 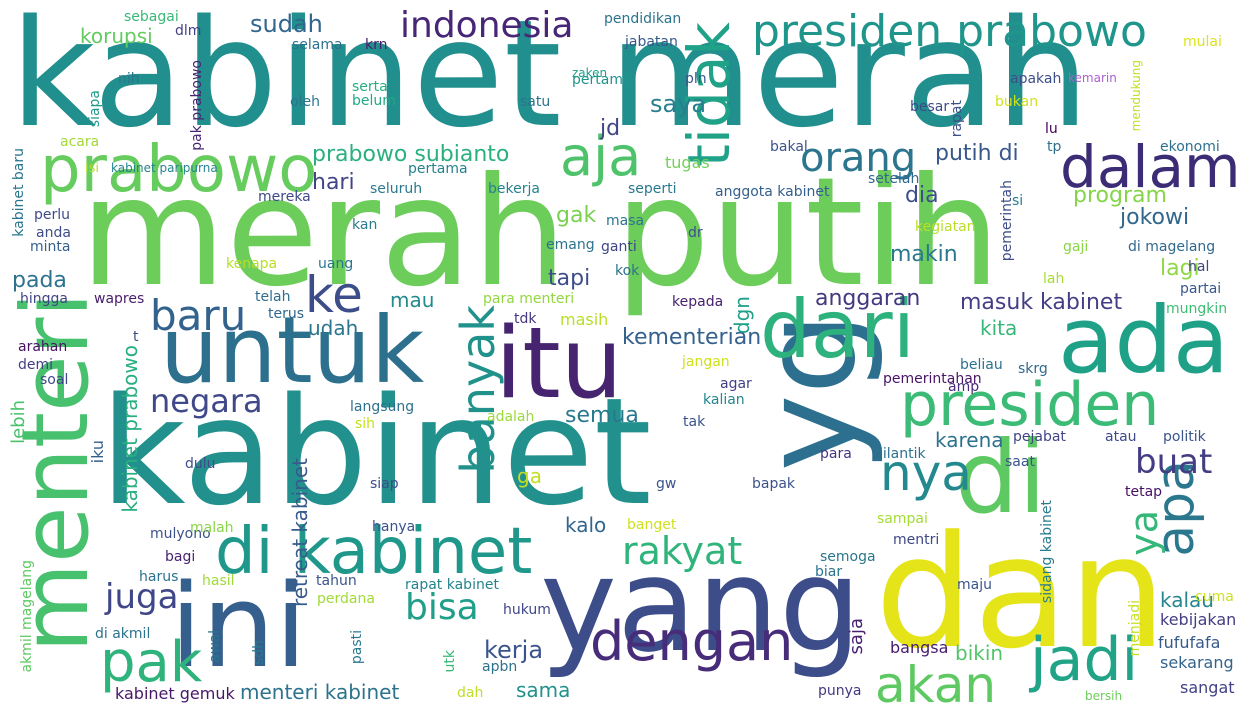 I want to click on word-semua: semua, so click(x=602, y=415).